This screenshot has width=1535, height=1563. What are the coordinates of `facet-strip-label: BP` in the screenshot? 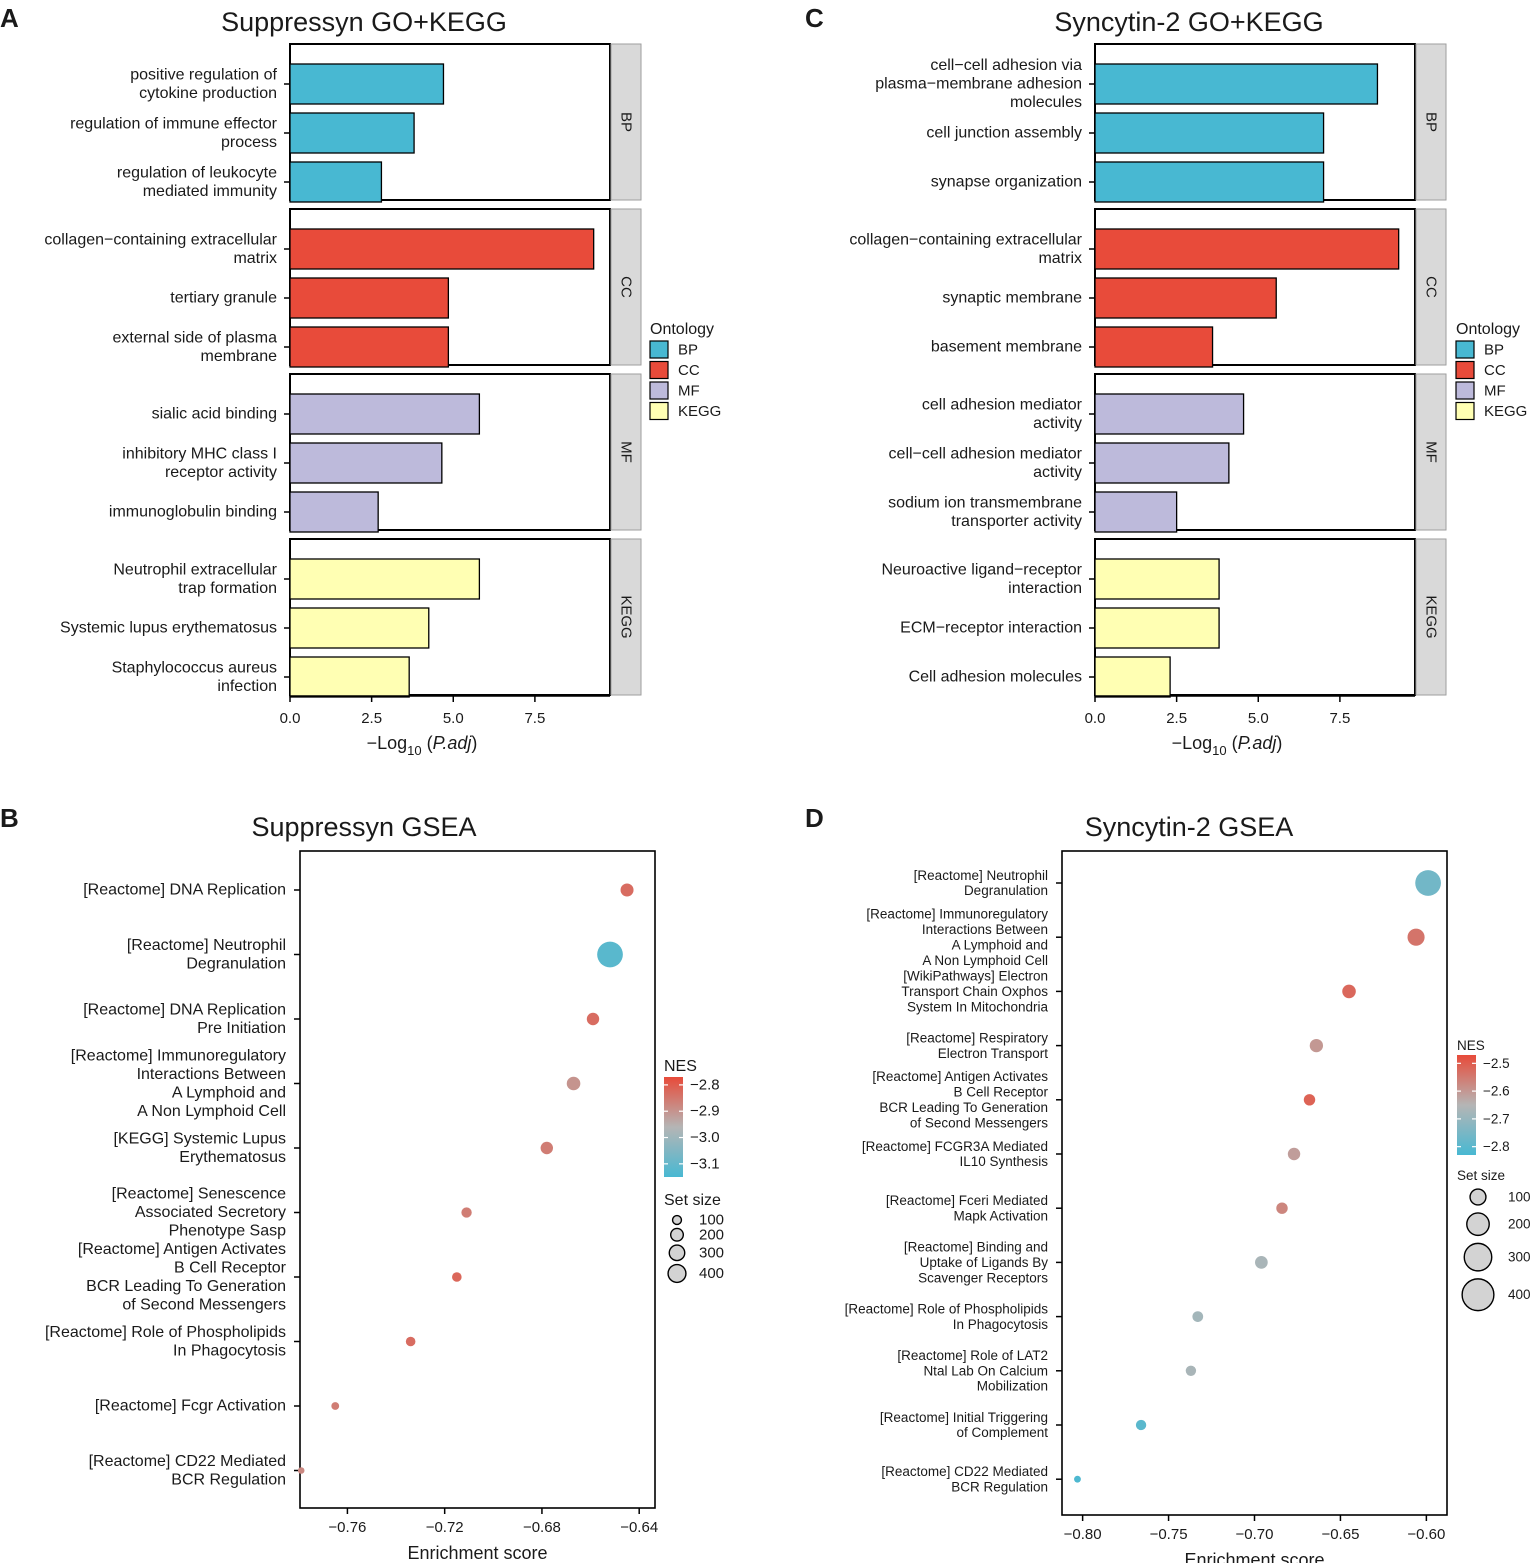 It's located at (626, 122).